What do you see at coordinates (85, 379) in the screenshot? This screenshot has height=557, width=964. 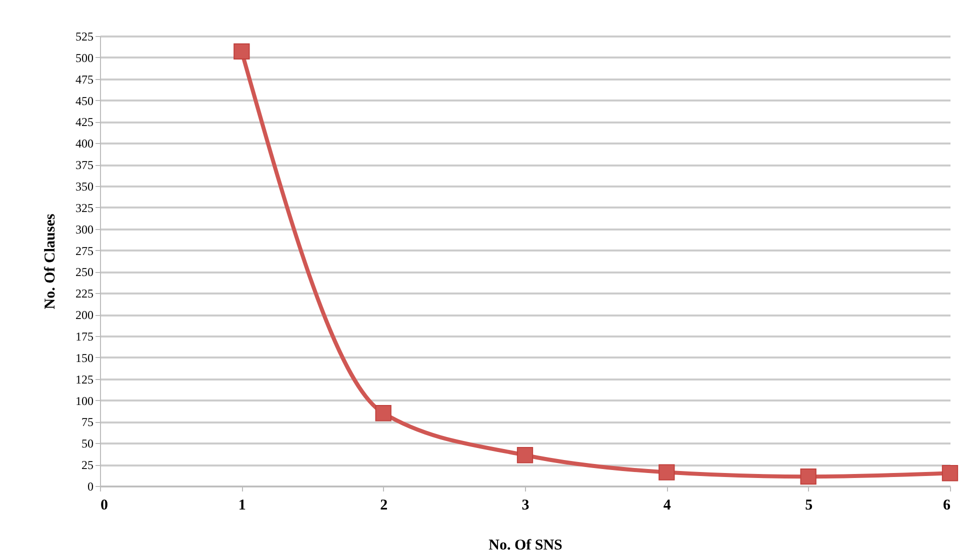 I see `y-tick-label: 125` at bounding box center [85, 379].